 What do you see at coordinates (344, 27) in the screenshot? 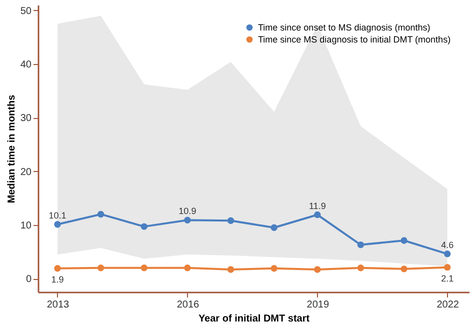
I see `legend-label: Time since onset to MS diagnosis (months)` at bounding box center [344, 27].